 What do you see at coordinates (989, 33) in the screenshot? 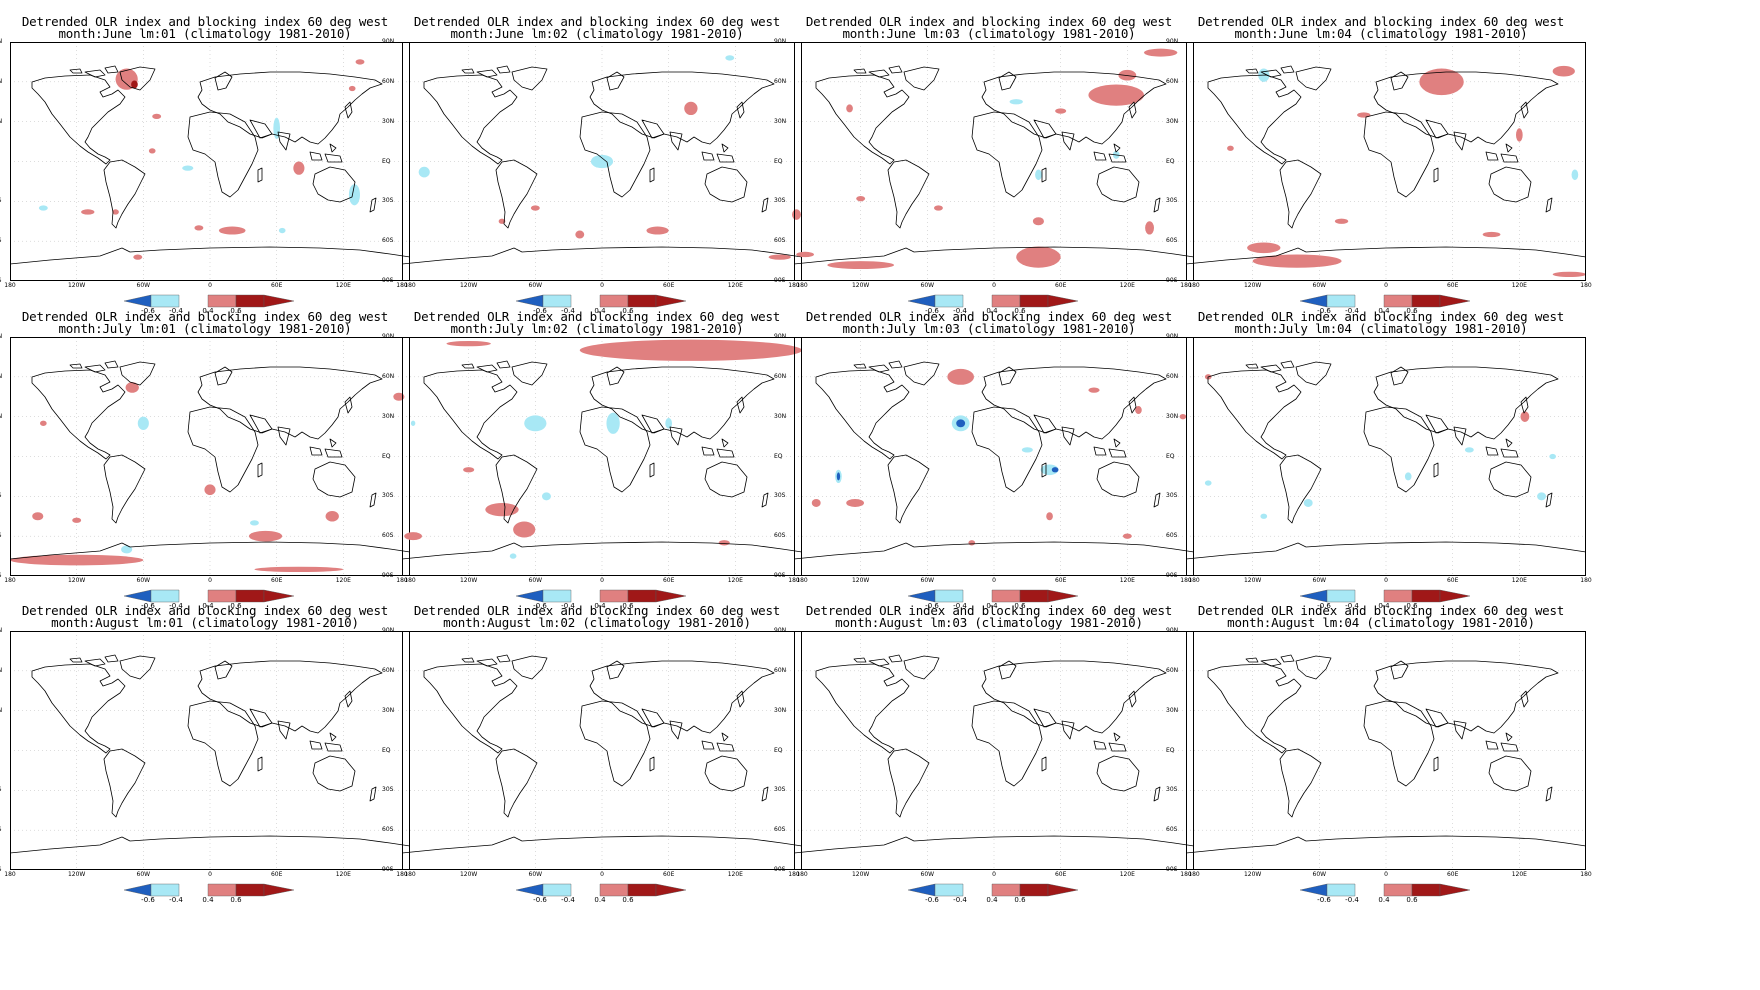
I see `panel-subtitle: month:June lm:03 (climatology 1981-2010)` at bounding box center [989, 33].